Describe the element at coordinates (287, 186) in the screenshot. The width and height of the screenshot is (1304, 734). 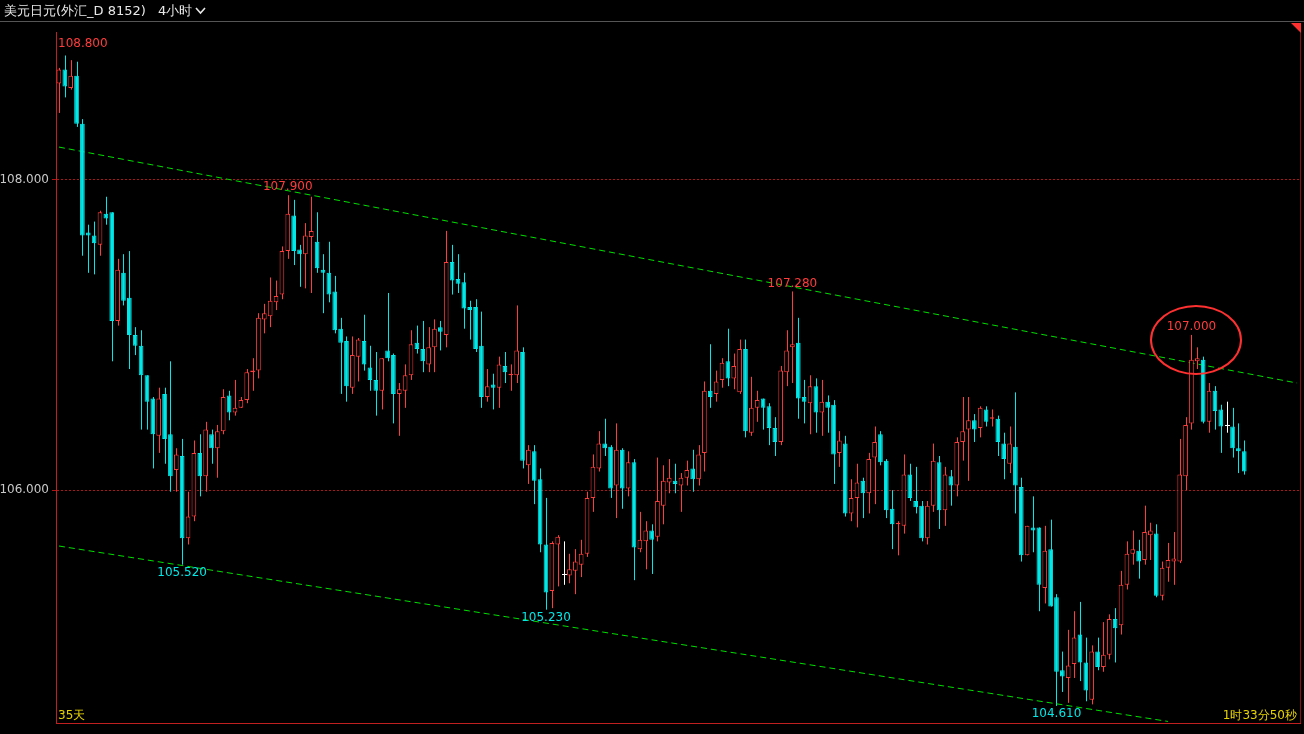
I see `annotation: 107.900` at that location.